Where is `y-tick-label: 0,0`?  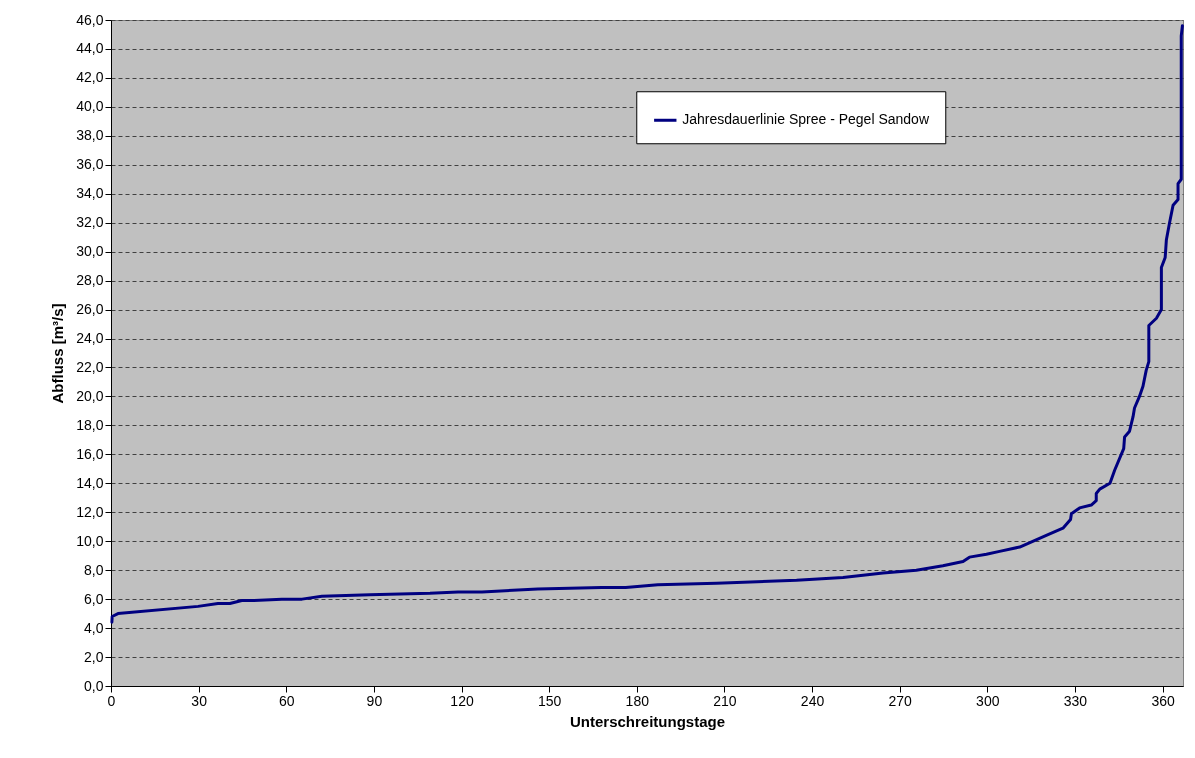
y-tick-label: 0,0 is located at coordinates (94, 685).